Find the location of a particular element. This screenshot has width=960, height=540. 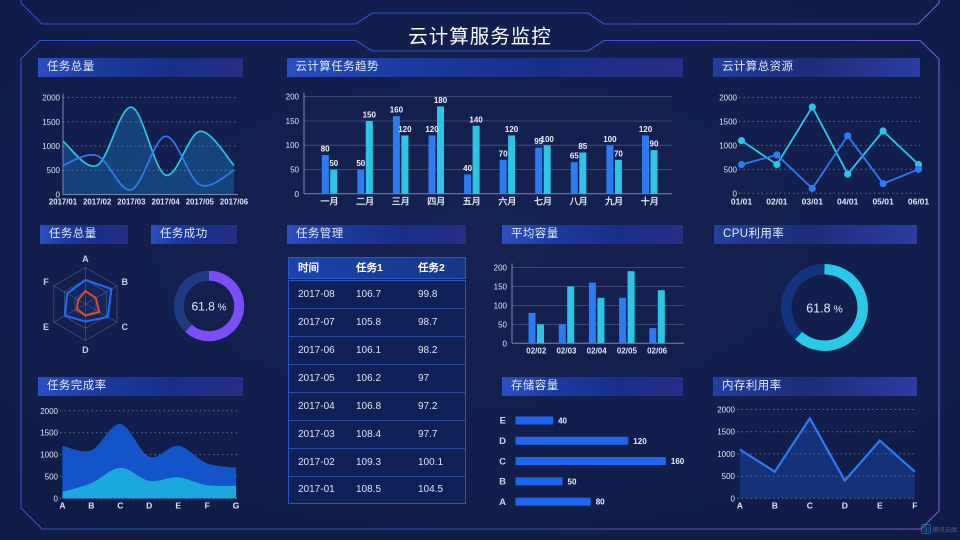

svg-text: 180 is located at coordinates (441, 100).